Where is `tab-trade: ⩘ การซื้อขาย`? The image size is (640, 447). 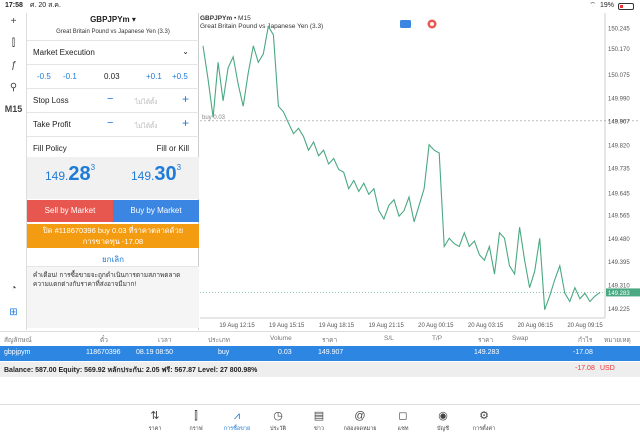 tab-trade: ⩘ การซื้อขาย is located at coordinates (237, 421).